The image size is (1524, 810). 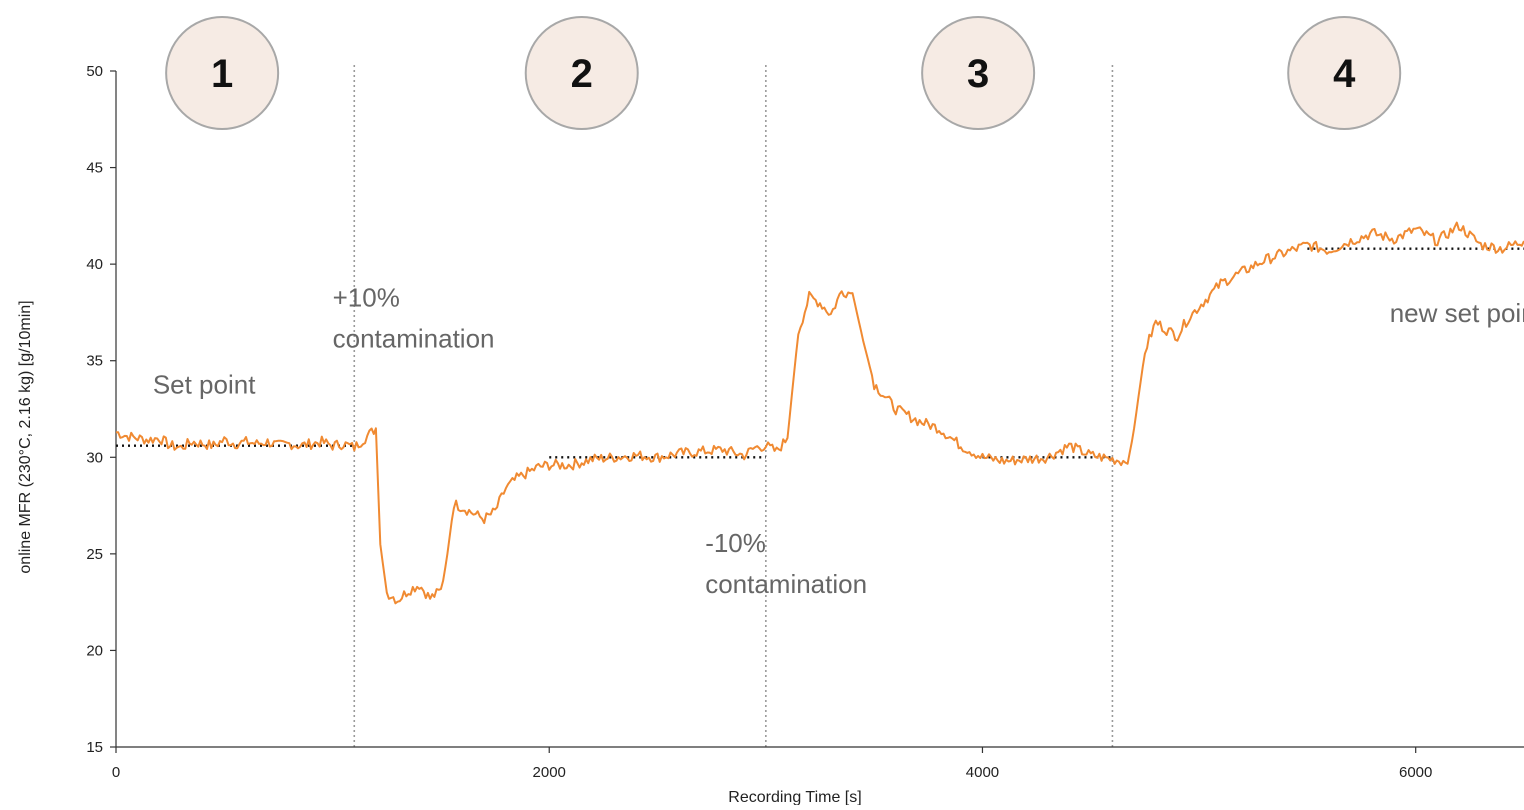 I want to click on y-tick-label-40: 40, so click(x=94, y=264).